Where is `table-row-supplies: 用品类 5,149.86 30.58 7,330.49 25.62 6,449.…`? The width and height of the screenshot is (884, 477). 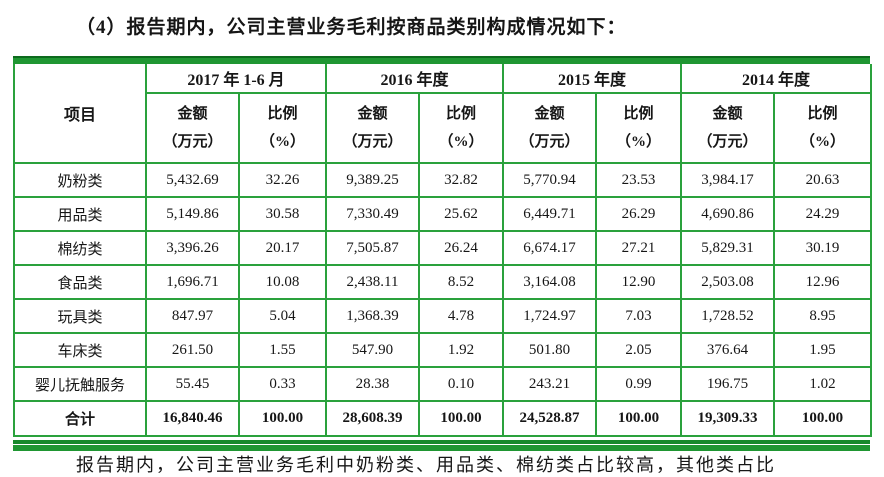
table-row-supplies: 用品类 5,149.86 30.58 7,330.49 25.62 6,449.… is located at coordinates (443, 214).